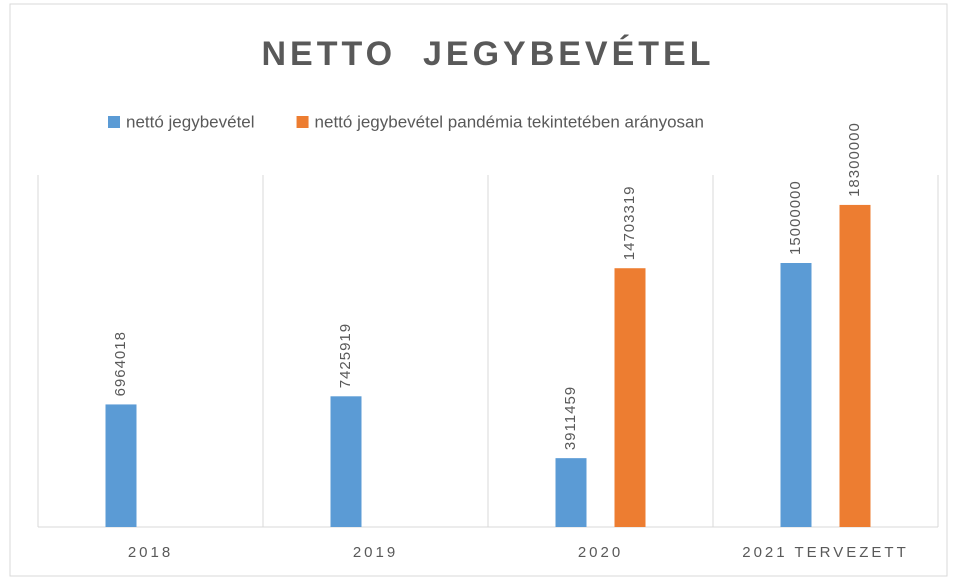 This screenshot has width=958, height=581. Describe the element at coordinates (854, 159) in the screenshot. I see `data-label: 18300000` at that location.